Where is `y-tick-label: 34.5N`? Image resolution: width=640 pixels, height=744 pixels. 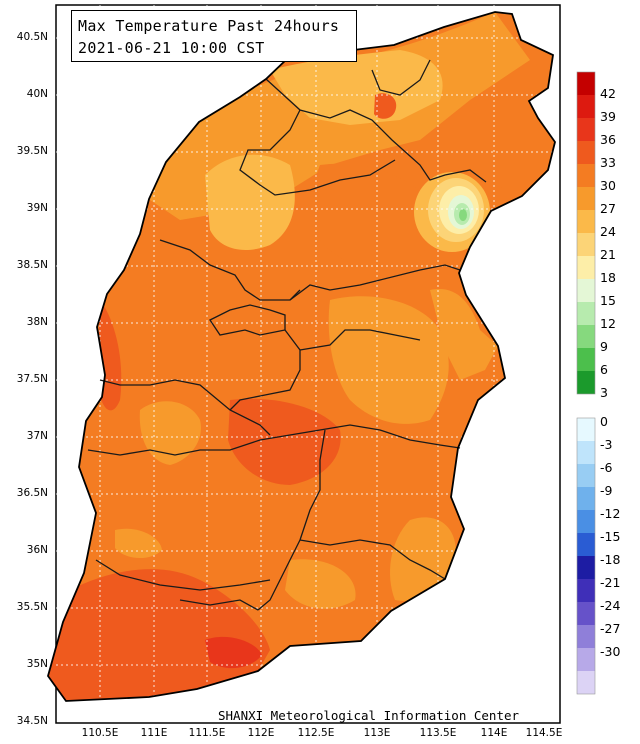 y-tick-label: 34.5N is located at coordinates (32, 721).